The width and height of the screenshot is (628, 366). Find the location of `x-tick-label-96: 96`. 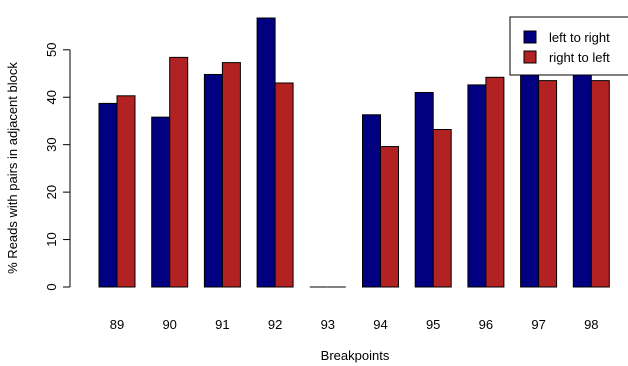

x-tick-label-96: 96 is located at coordinates (486, 324).